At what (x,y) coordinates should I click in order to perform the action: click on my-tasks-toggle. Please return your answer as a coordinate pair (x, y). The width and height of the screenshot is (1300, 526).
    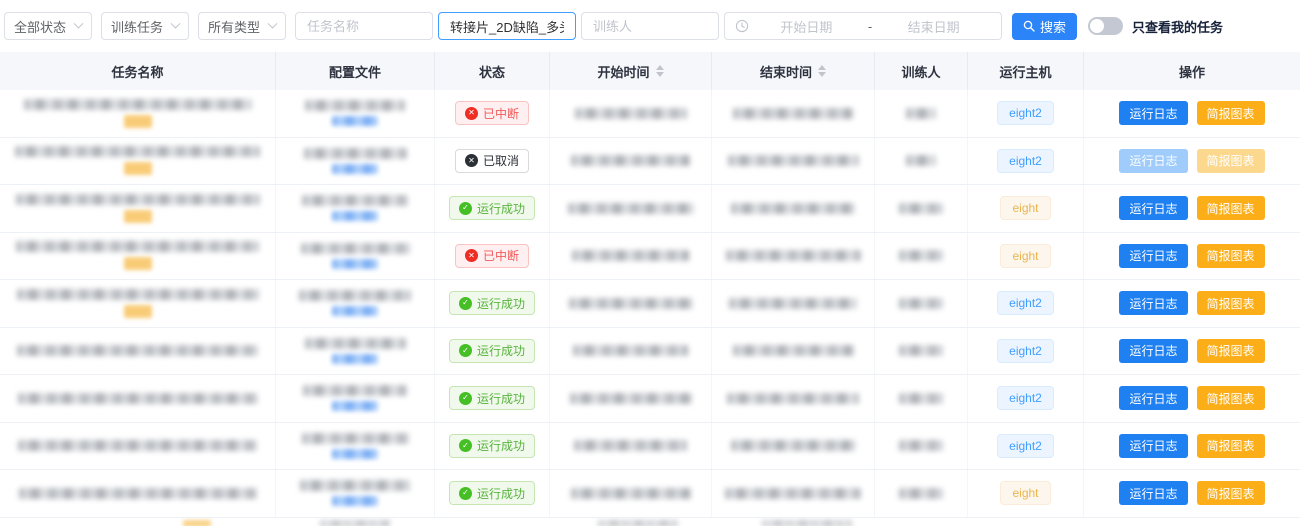
    Looking at the image, I should click on (1106, 26).